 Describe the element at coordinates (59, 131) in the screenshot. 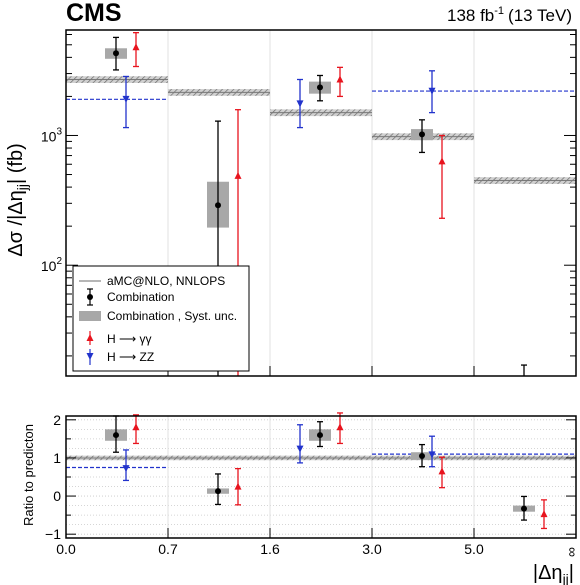

I see `tick-label-exponent: 3` at that location.